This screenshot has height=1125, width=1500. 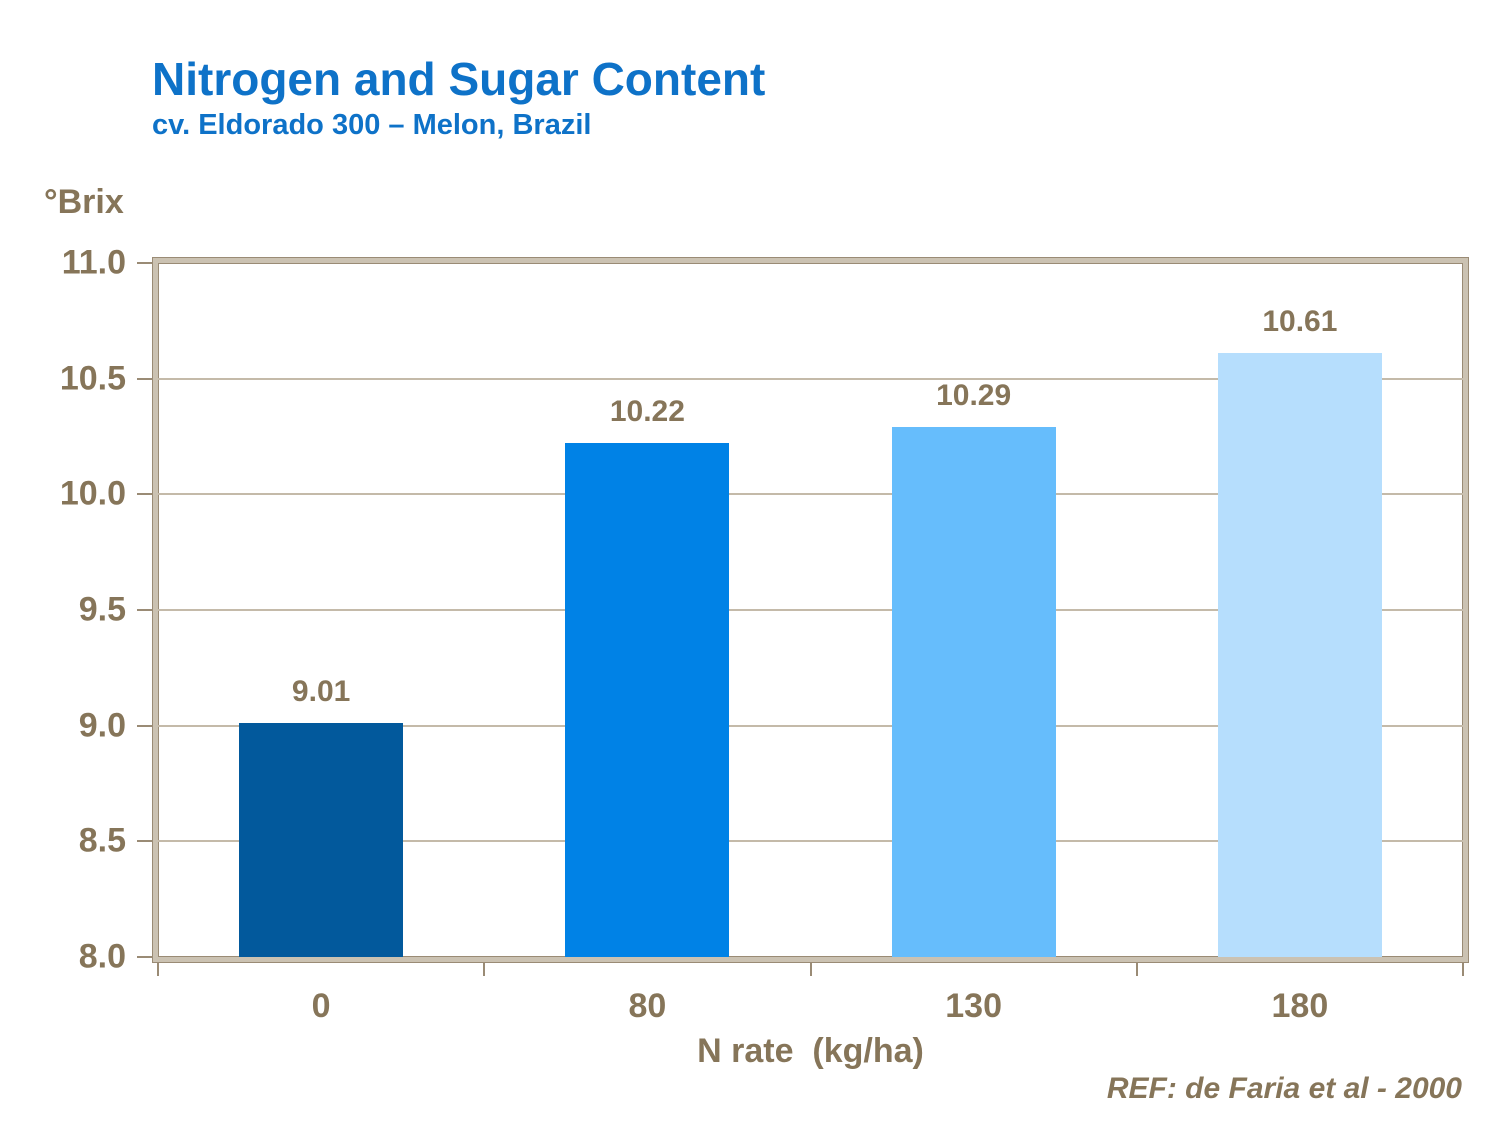 What do you see at coordinates (102, 725) in the screenshot?
I see `y-axis-tick-label: 9.0` at bounding box center [102, 725].